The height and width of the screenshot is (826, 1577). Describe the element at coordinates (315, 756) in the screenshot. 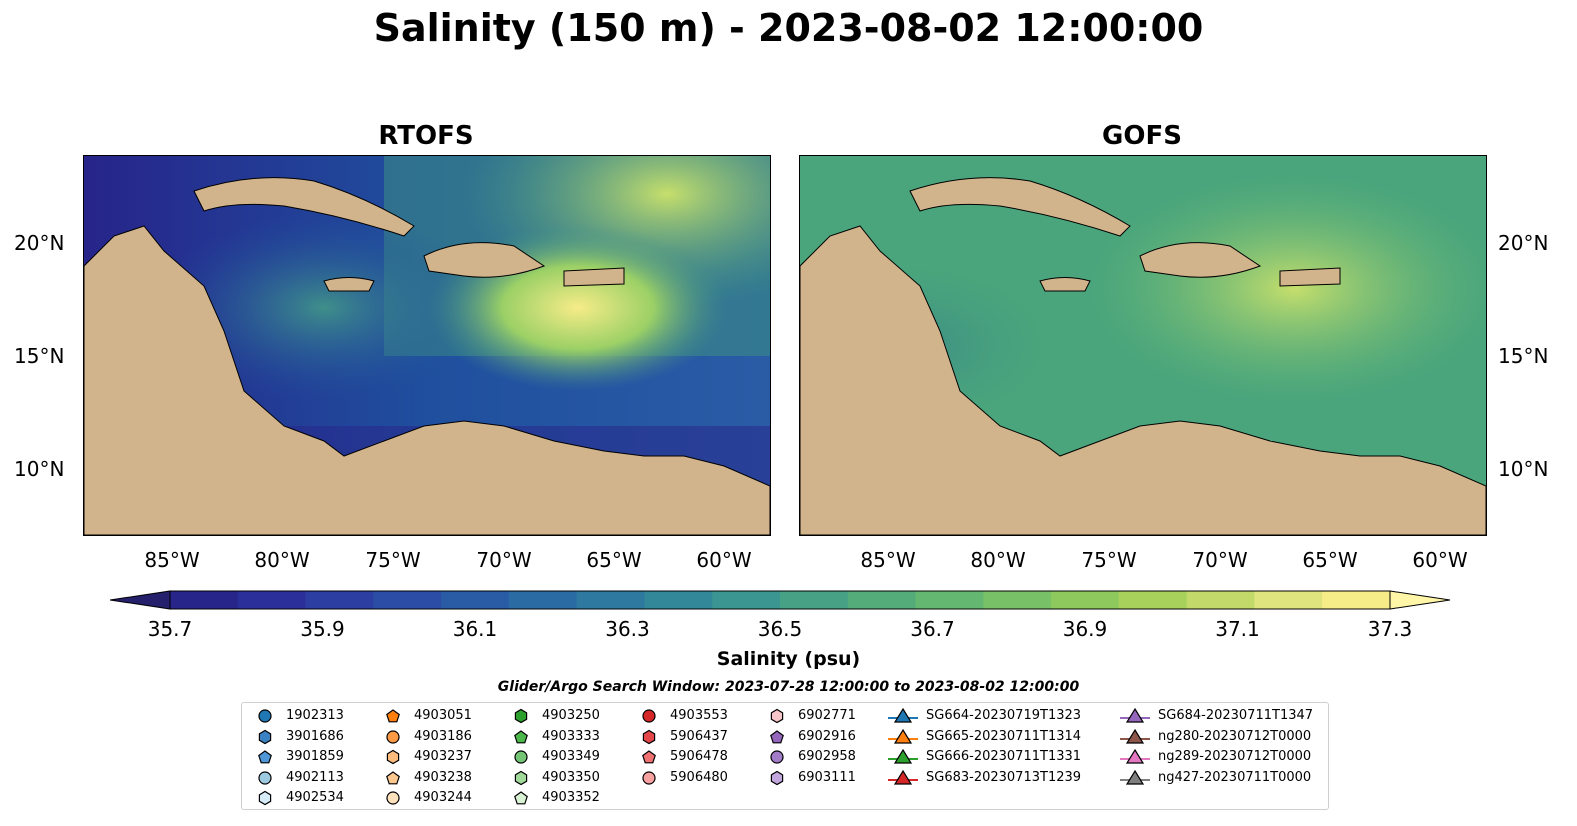

I see `legend-label: 3901859` at that location.